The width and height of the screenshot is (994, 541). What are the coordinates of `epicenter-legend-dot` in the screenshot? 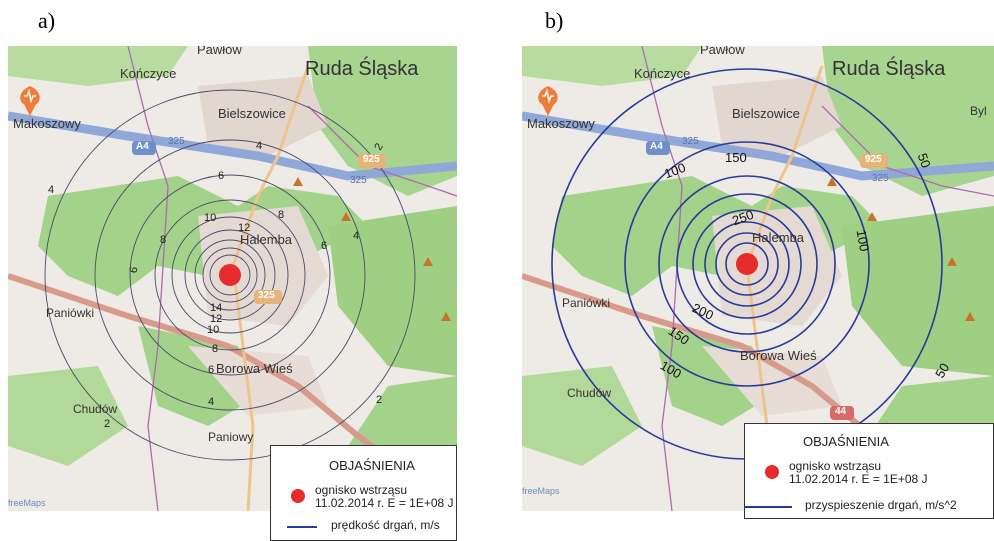 It's located at (772, 472).